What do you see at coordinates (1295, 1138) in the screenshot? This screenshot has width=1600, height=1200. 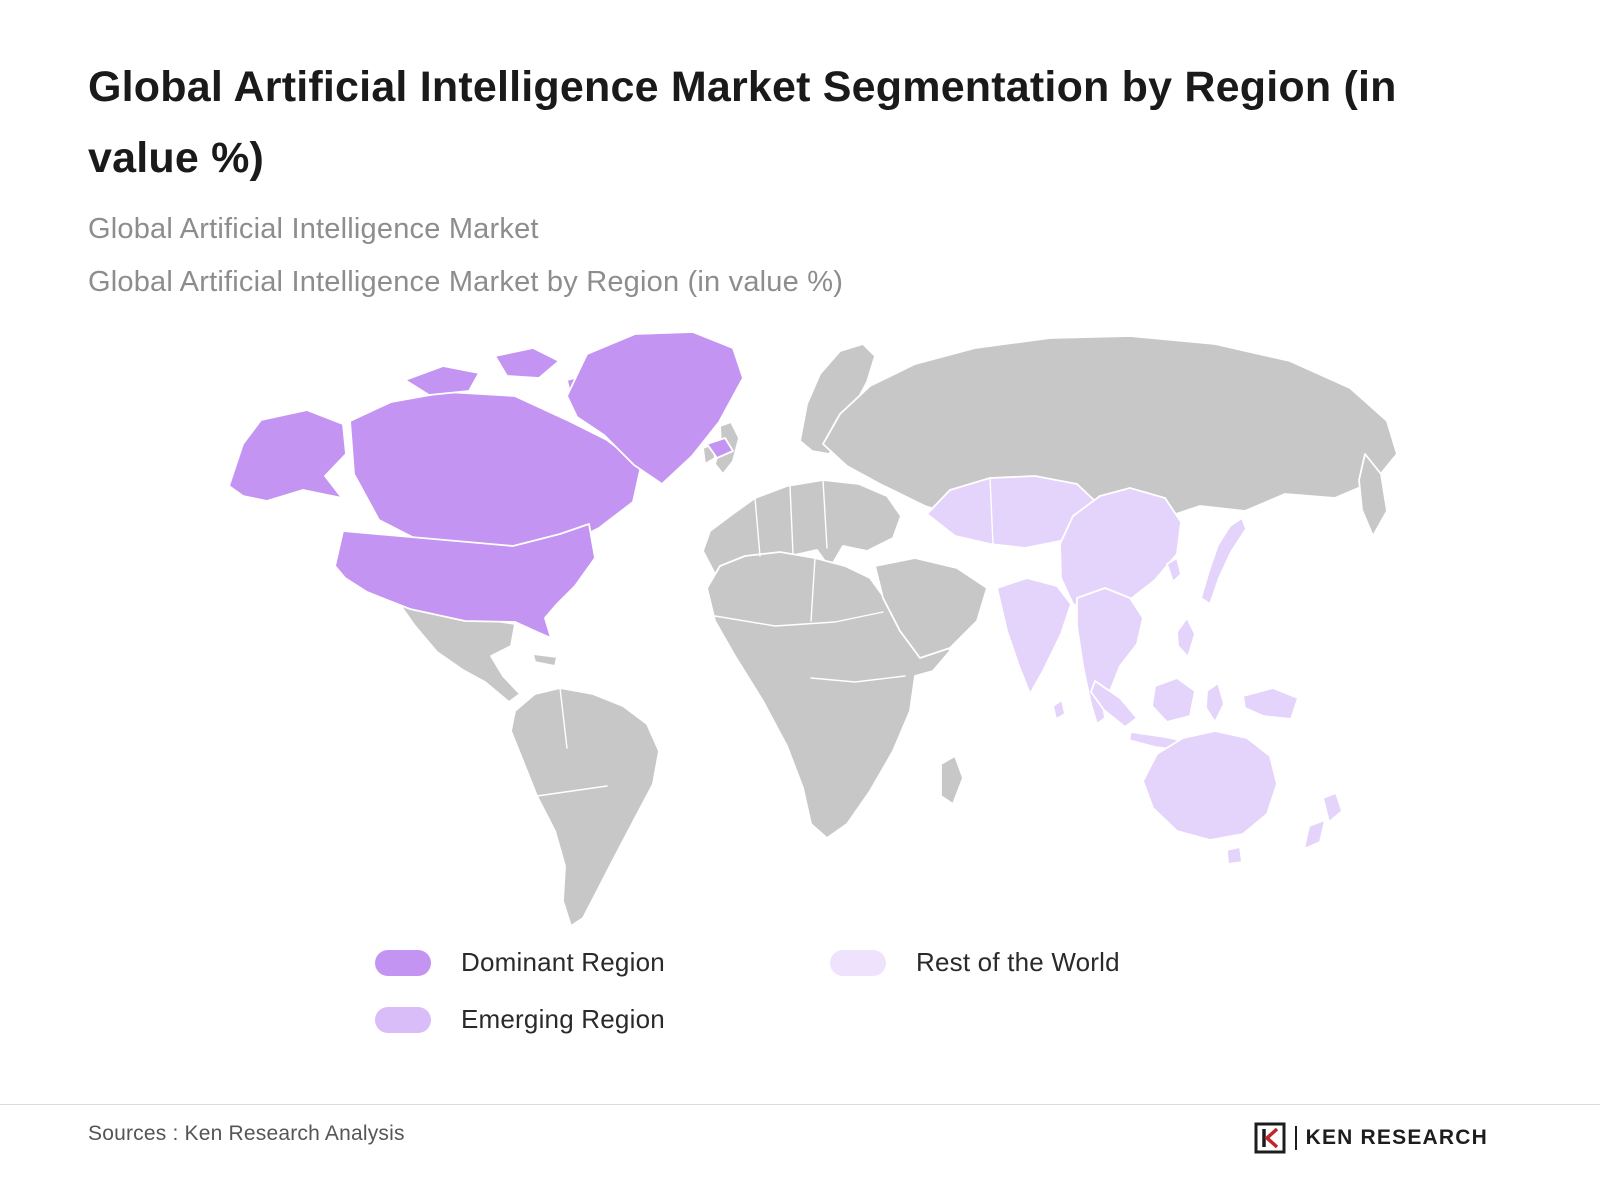 I see `logo-divider` at bounding box center [1295, 1138].